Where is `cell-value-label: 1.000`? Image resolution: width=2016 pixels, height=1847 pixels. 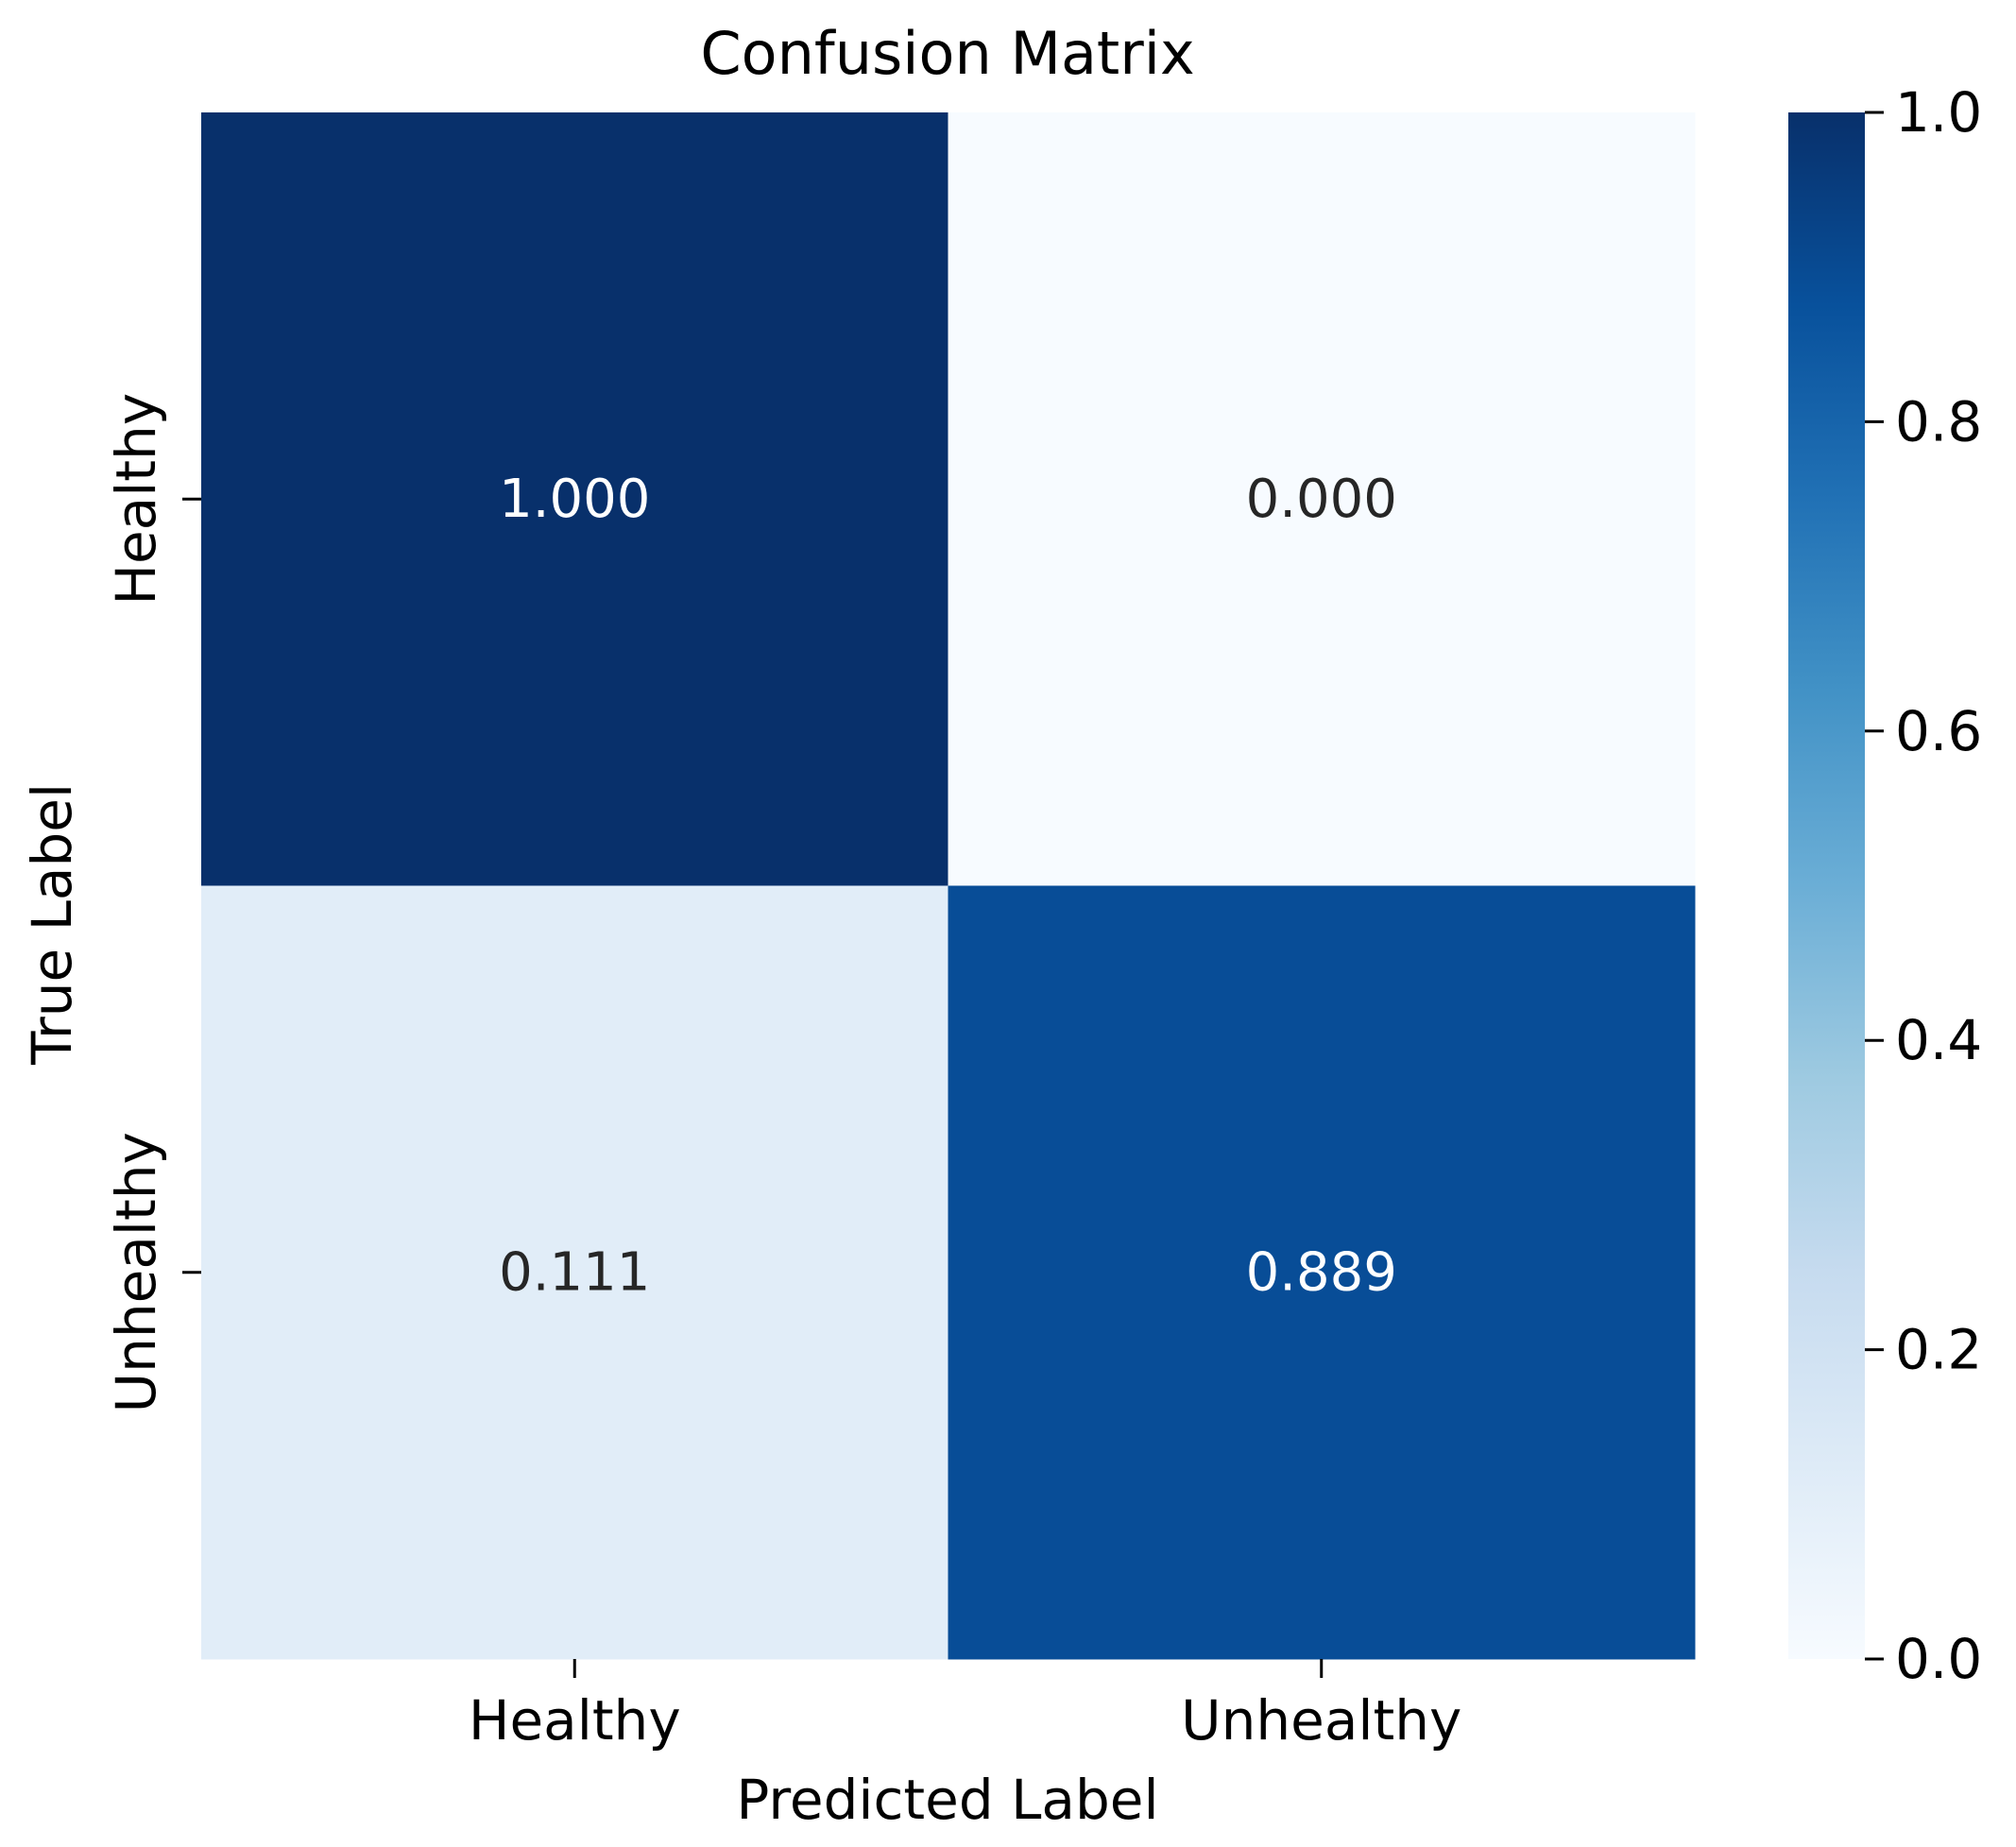
cell-value-label: 1.000 is located at coordinates (574, 500).